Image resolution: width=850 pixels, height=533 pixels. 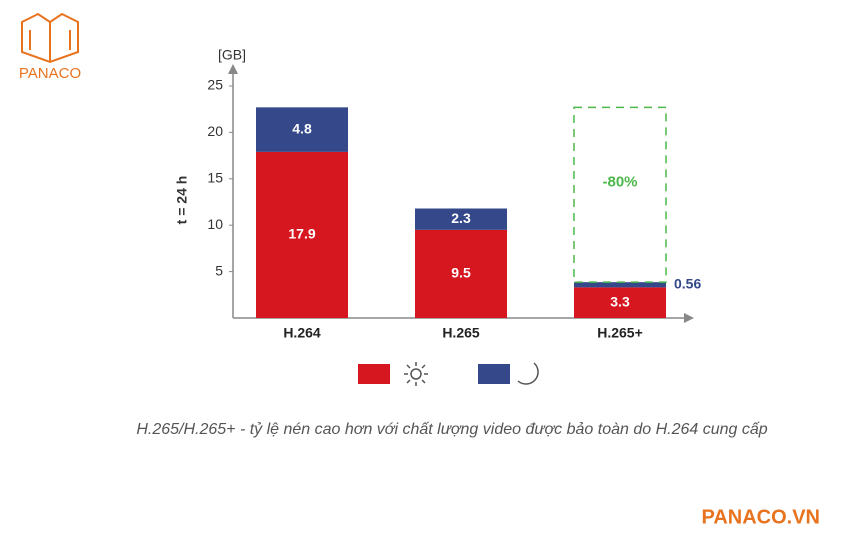 What do you see at coordinates (215, 131) in the screenshot?
I see `y-tick-label: 20` at bounding box center [215, 131].